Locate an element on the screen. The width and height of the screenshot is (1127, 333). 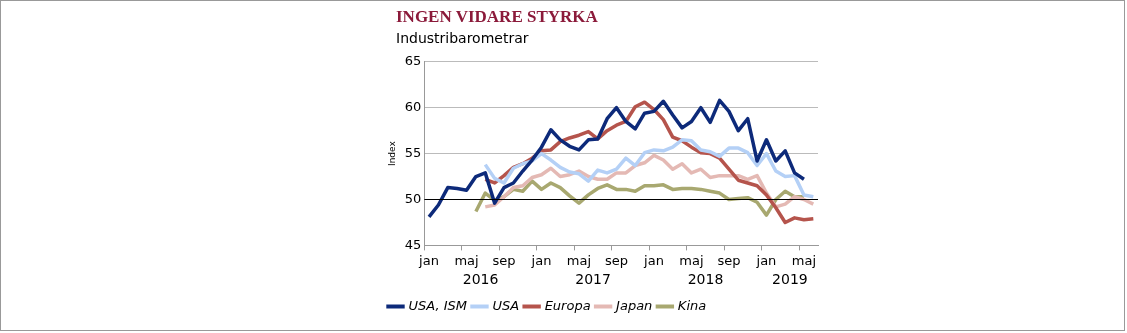
y-tick-label: 60 is located at coordinates (413, 107).